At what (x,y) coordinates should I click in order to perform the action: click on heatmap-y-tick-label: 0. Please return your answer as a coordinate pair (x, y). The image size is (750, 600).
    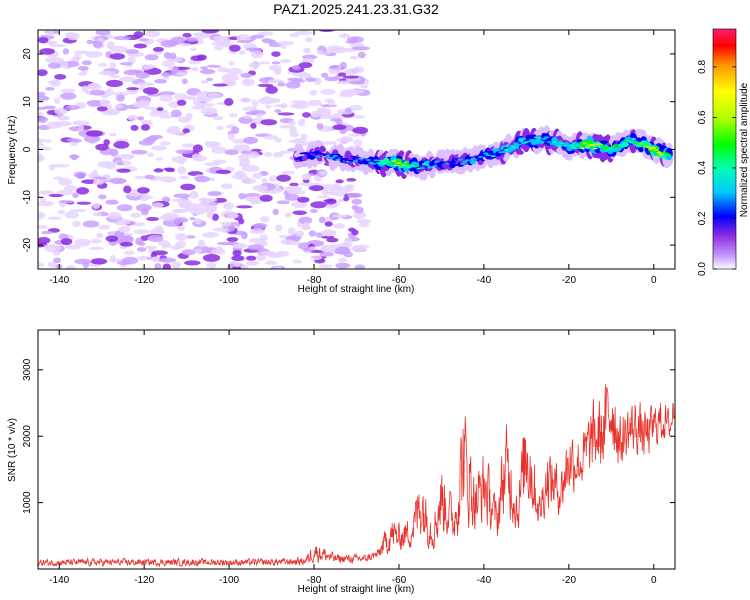
    Looking at the image, I should click on (27, 149).